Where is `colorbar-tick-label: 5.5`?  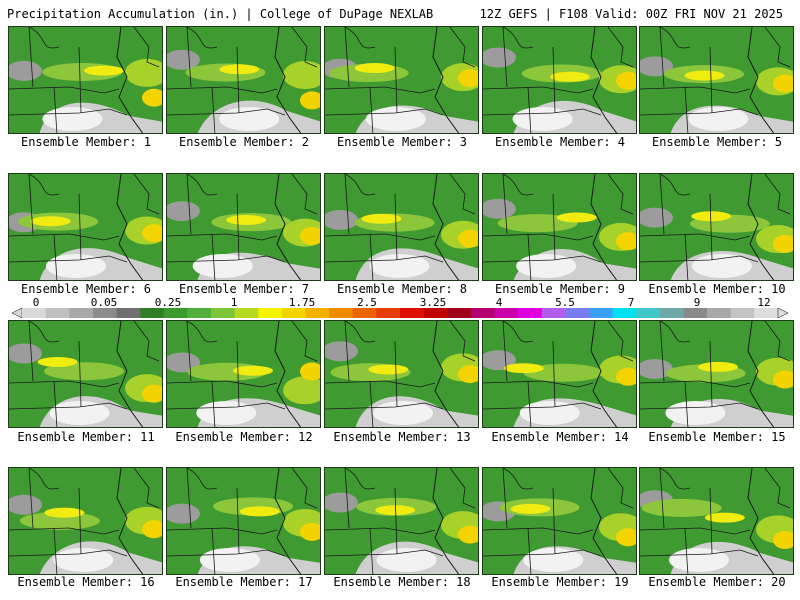
colorbar-tick-label: 5.5 is located at coordinates (565, 302).